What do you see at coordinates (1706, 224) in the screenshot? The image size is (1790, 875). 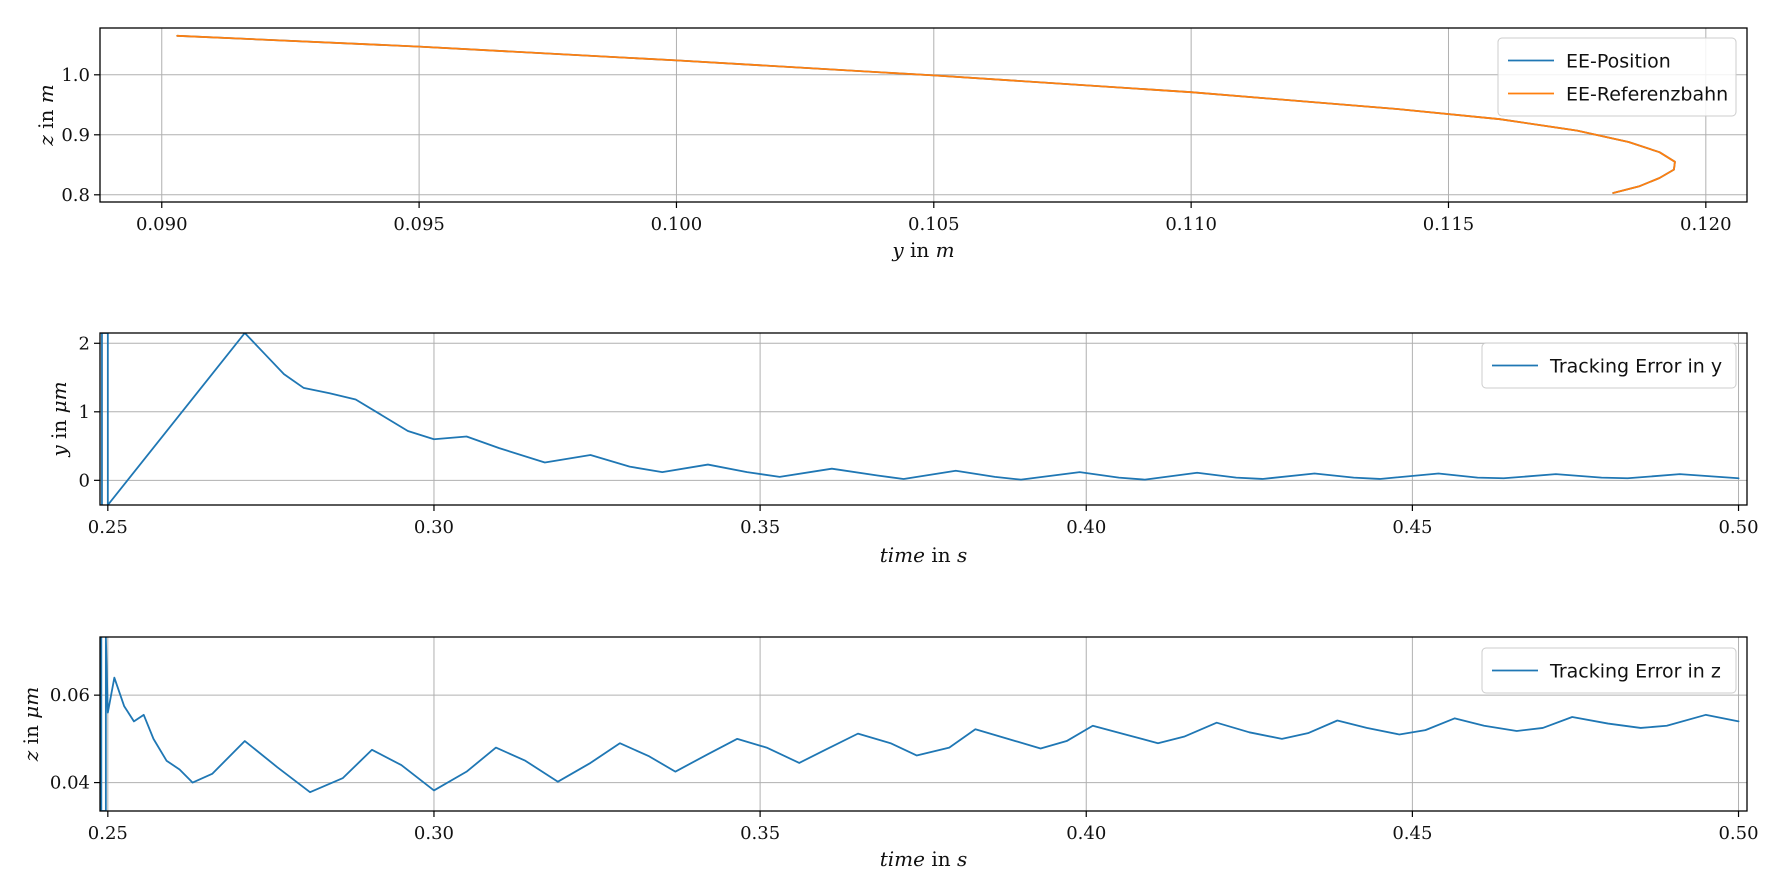 I see `x-tick-label: 0.120` at bounding box center [1706, 224].